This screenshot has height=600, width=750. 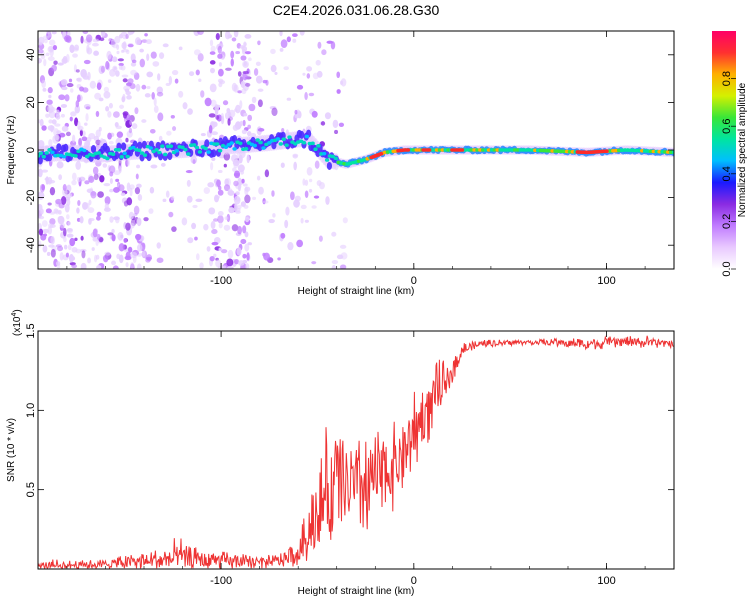 I want to click on colorbar-tick-label: 0.0, so click(x=727, y=268).